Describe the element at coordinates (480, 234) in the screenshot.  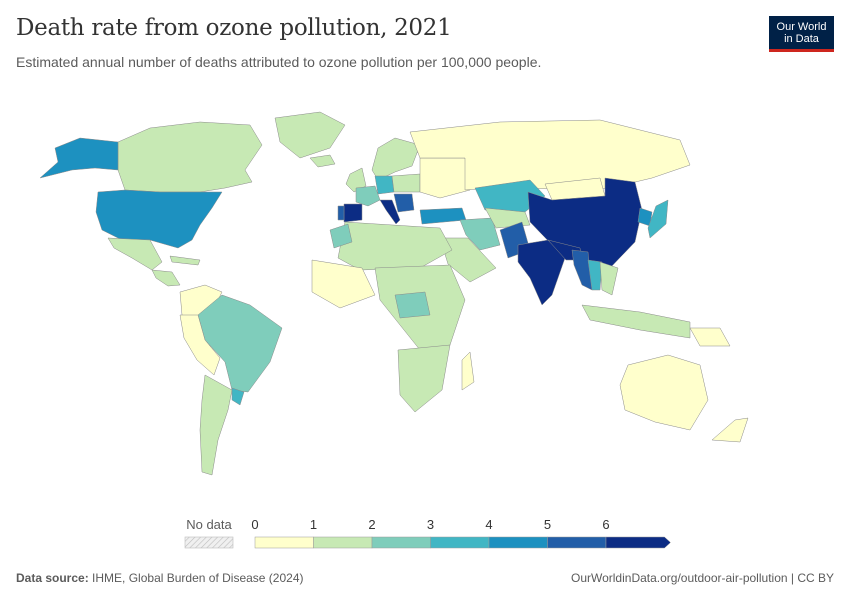
I see `map-region: Iran` at that location.